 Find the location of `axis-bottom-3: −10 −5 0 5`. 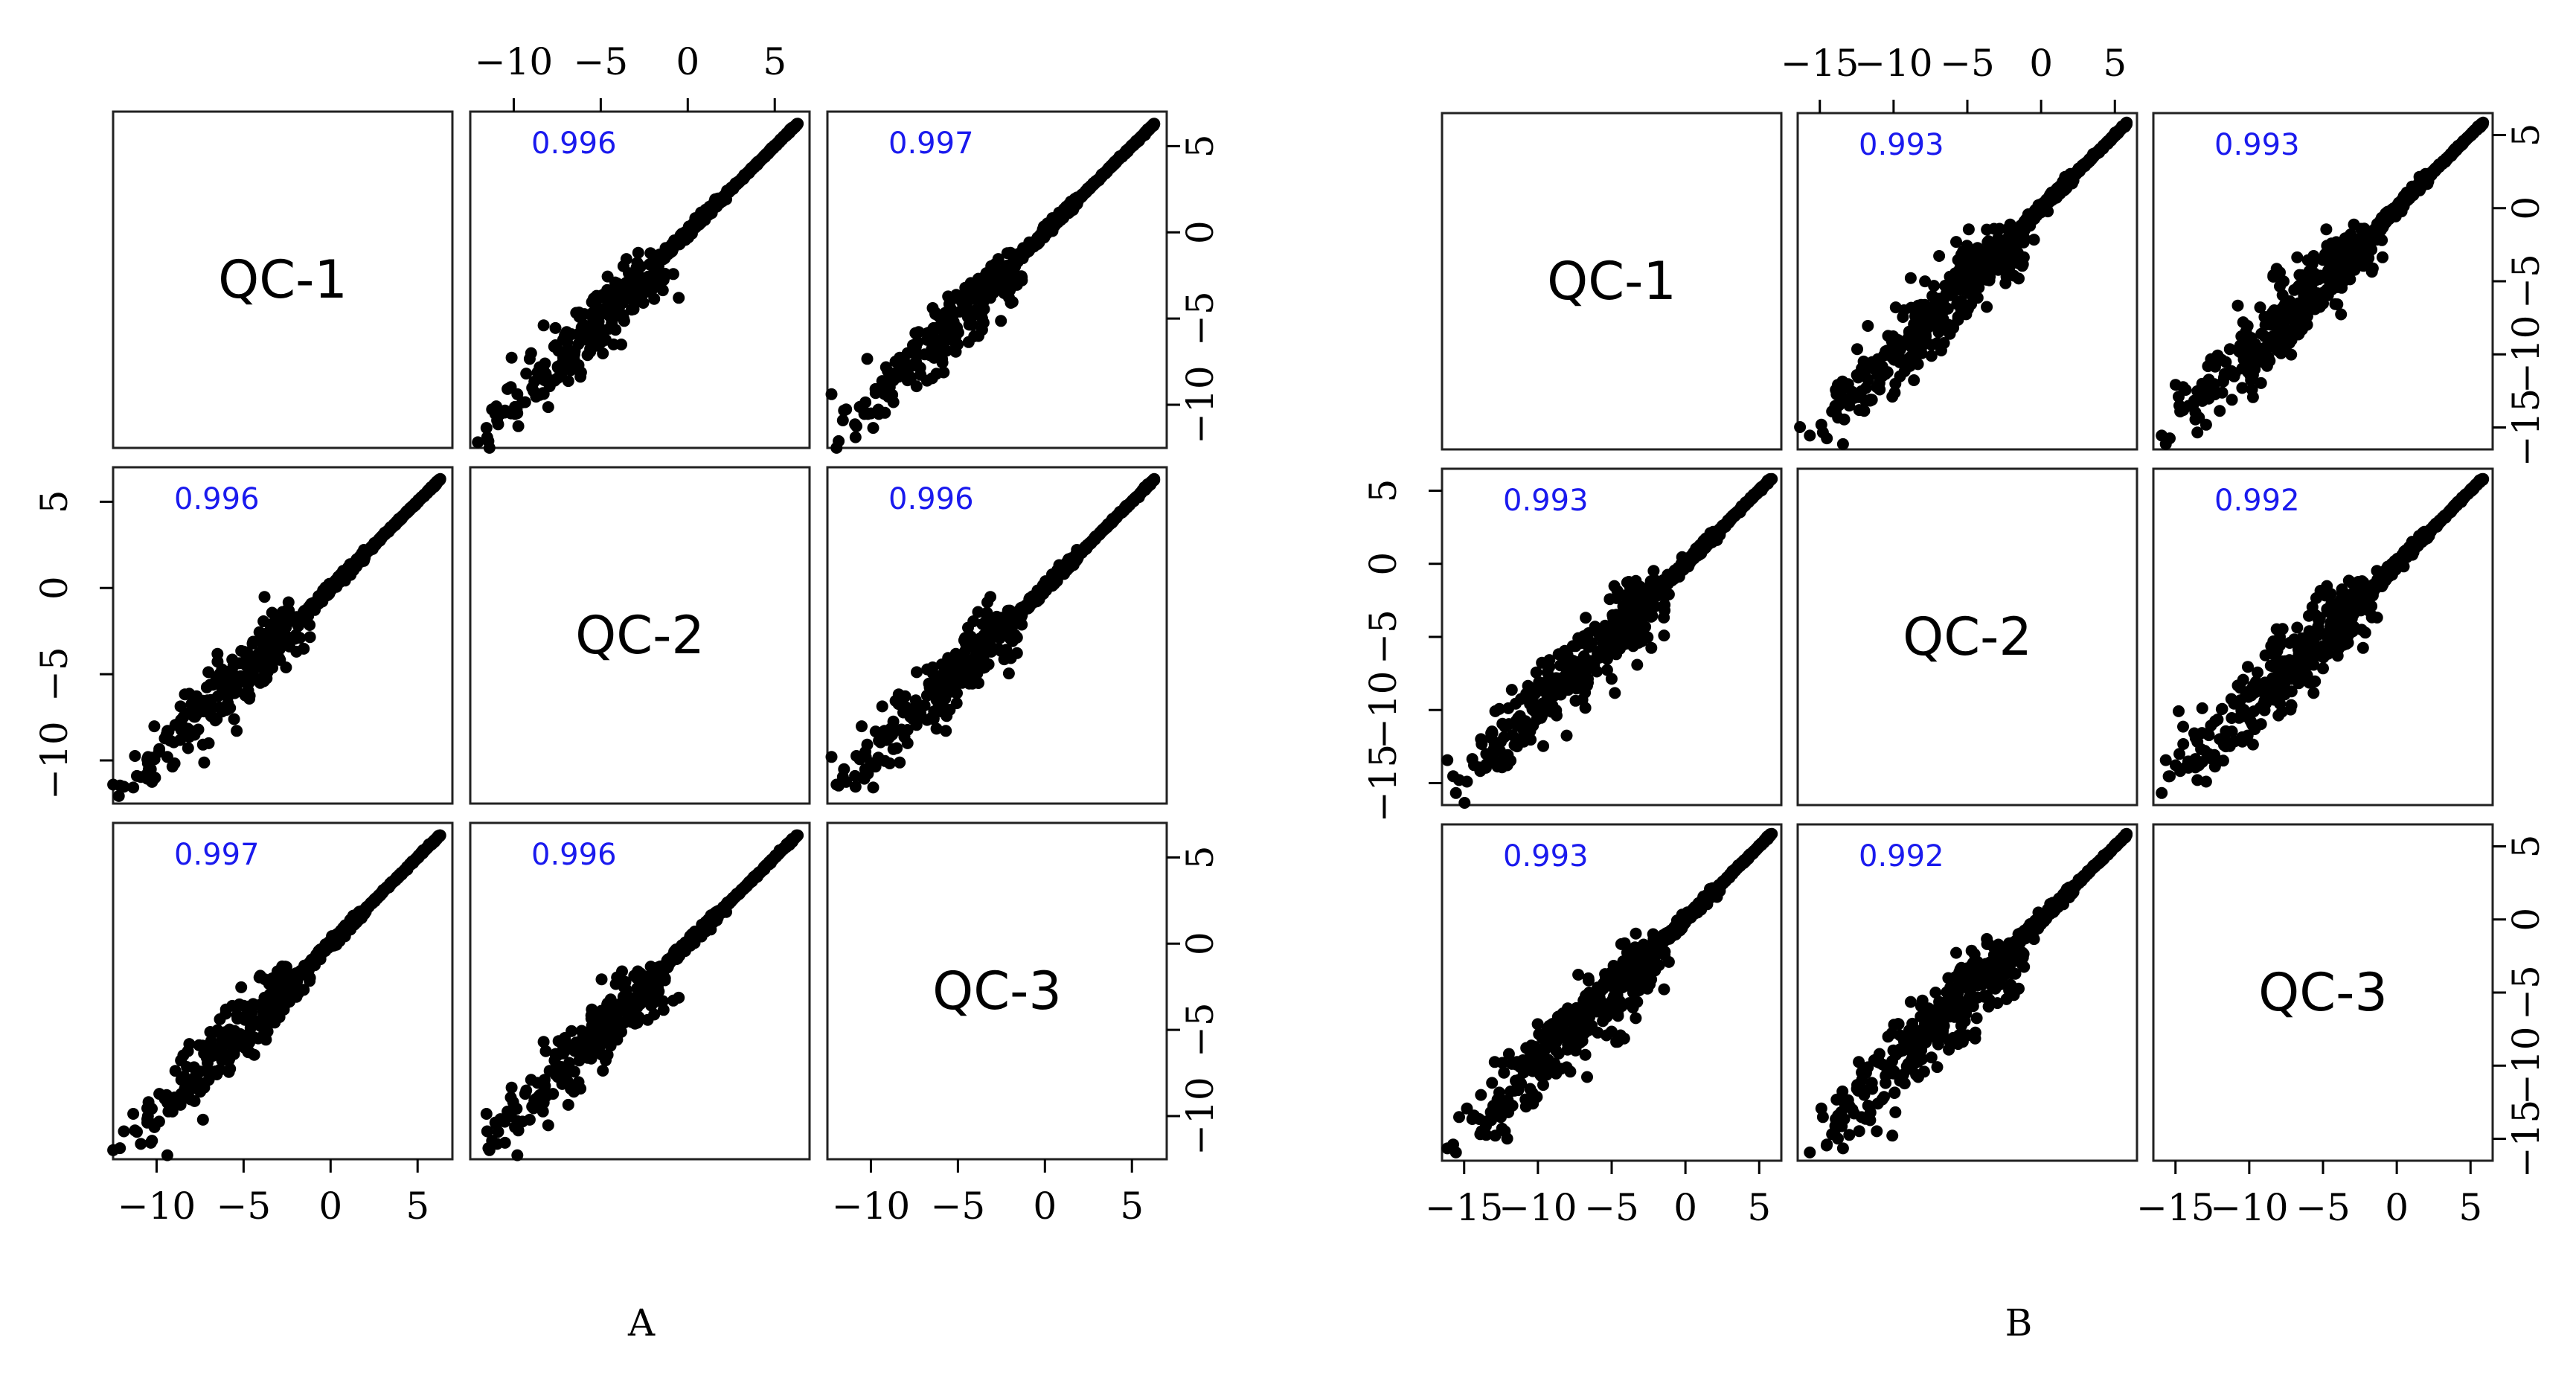

axis-bottom-3: −10 −5 0 5 is located at coordinates (988, 1193).